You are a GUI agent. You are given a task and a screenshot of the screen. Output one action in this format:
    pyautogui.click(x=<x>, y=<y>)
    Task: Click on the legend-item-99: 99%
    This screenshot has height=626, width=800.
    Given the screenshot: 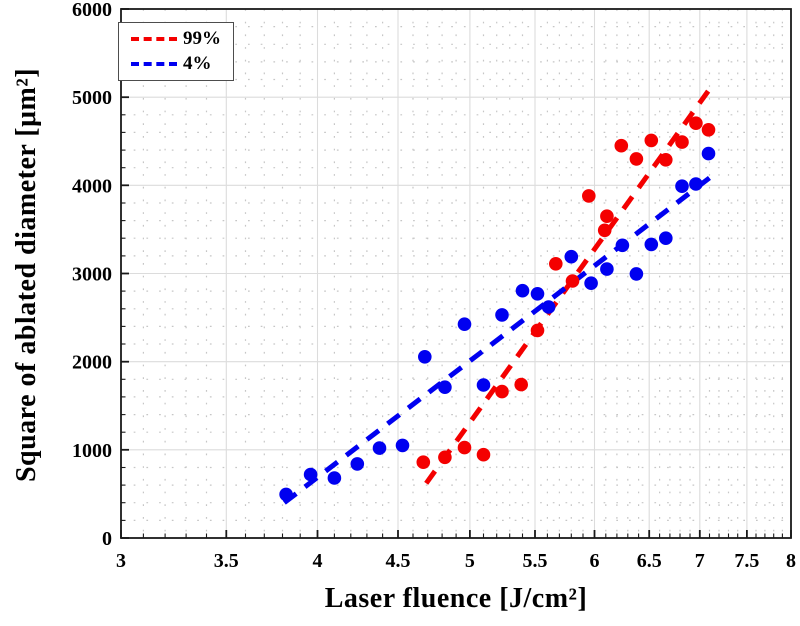 What is the action you would take?
    pyautogui.click(x=176, y=39)
    